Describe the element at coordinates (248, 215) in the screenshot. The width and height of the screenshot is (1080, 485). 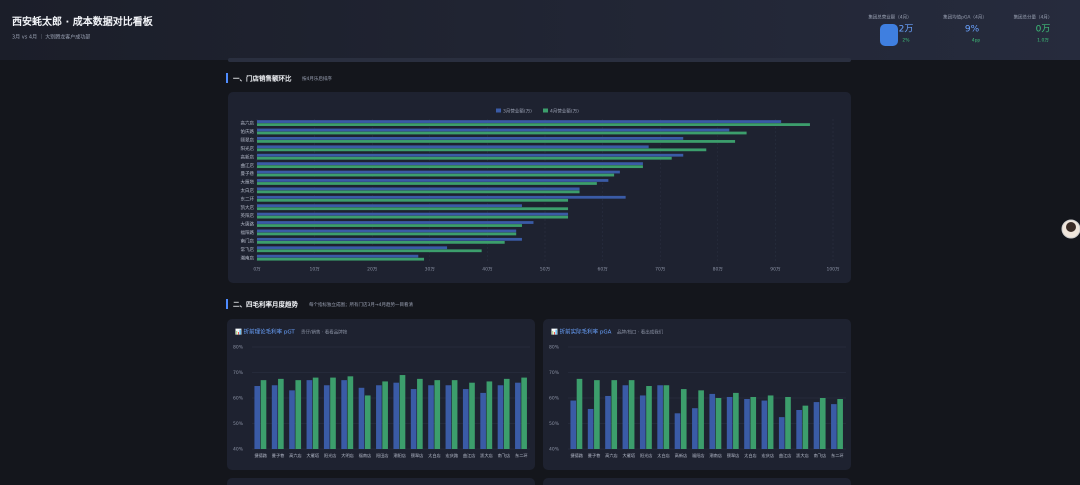
I see `y-tick-label: 英阳店` at that location.